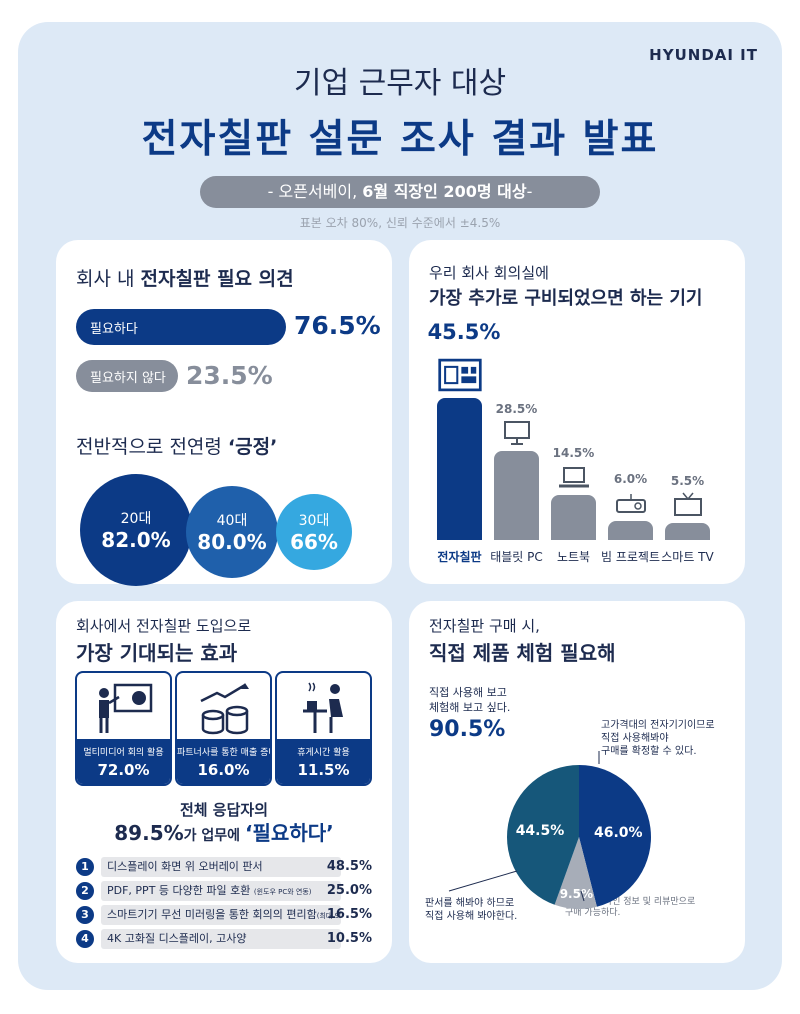  What do you see at coordinates (573, 452) in the screenshot?
I see `bar-value-label: 14.5%` at bounding box center [573, 452].